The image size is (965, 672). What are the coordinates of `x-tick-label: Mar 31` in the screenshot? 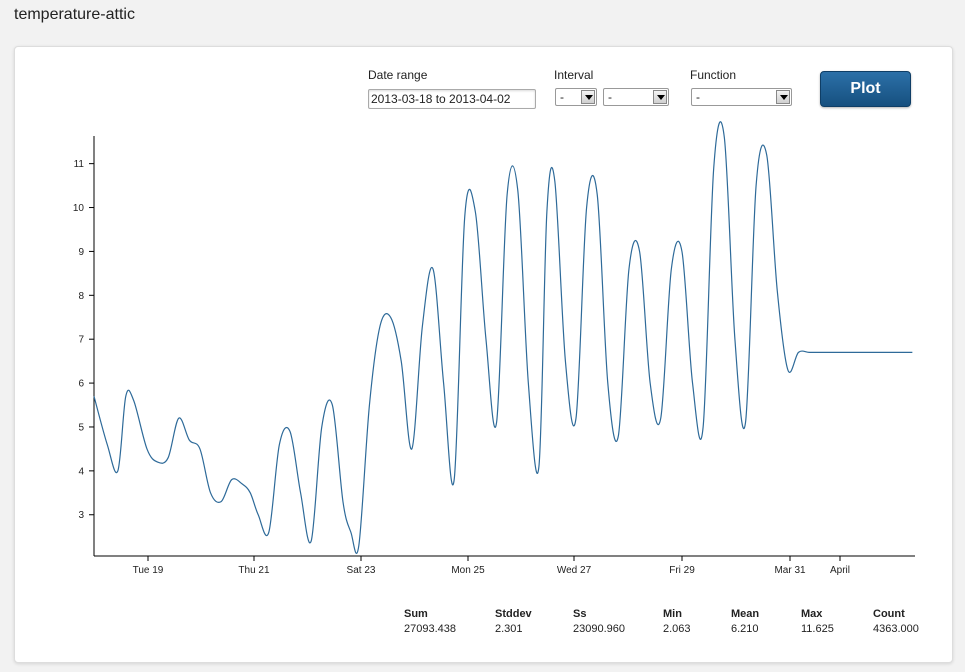 It's located at (790, 570).